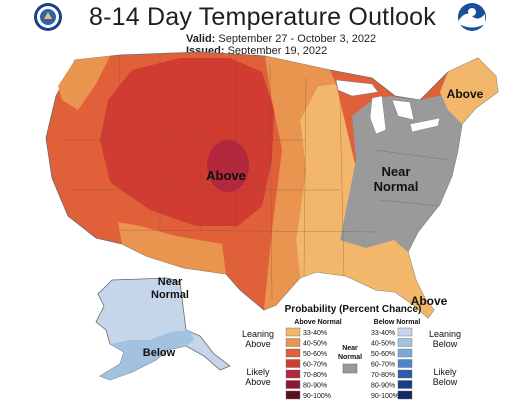 The image size is (525, 405). What do you see at coordinates (172, 248) in the screenshot?
I see `southwest-leaning-region` at bounding box center [172, 248].